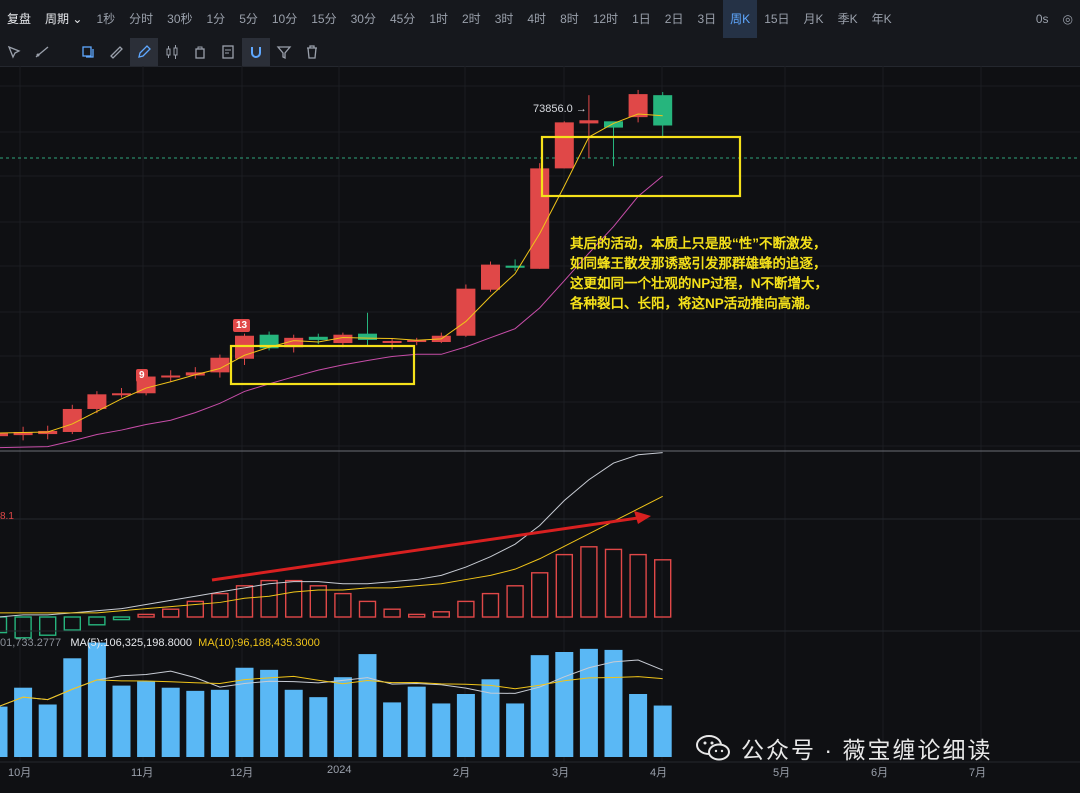 The height and width of the screenshot is (793, 1080). Describe the element at coordinates (504, 19) in the screenshot. I see `interval-tab: 3时` at that location.